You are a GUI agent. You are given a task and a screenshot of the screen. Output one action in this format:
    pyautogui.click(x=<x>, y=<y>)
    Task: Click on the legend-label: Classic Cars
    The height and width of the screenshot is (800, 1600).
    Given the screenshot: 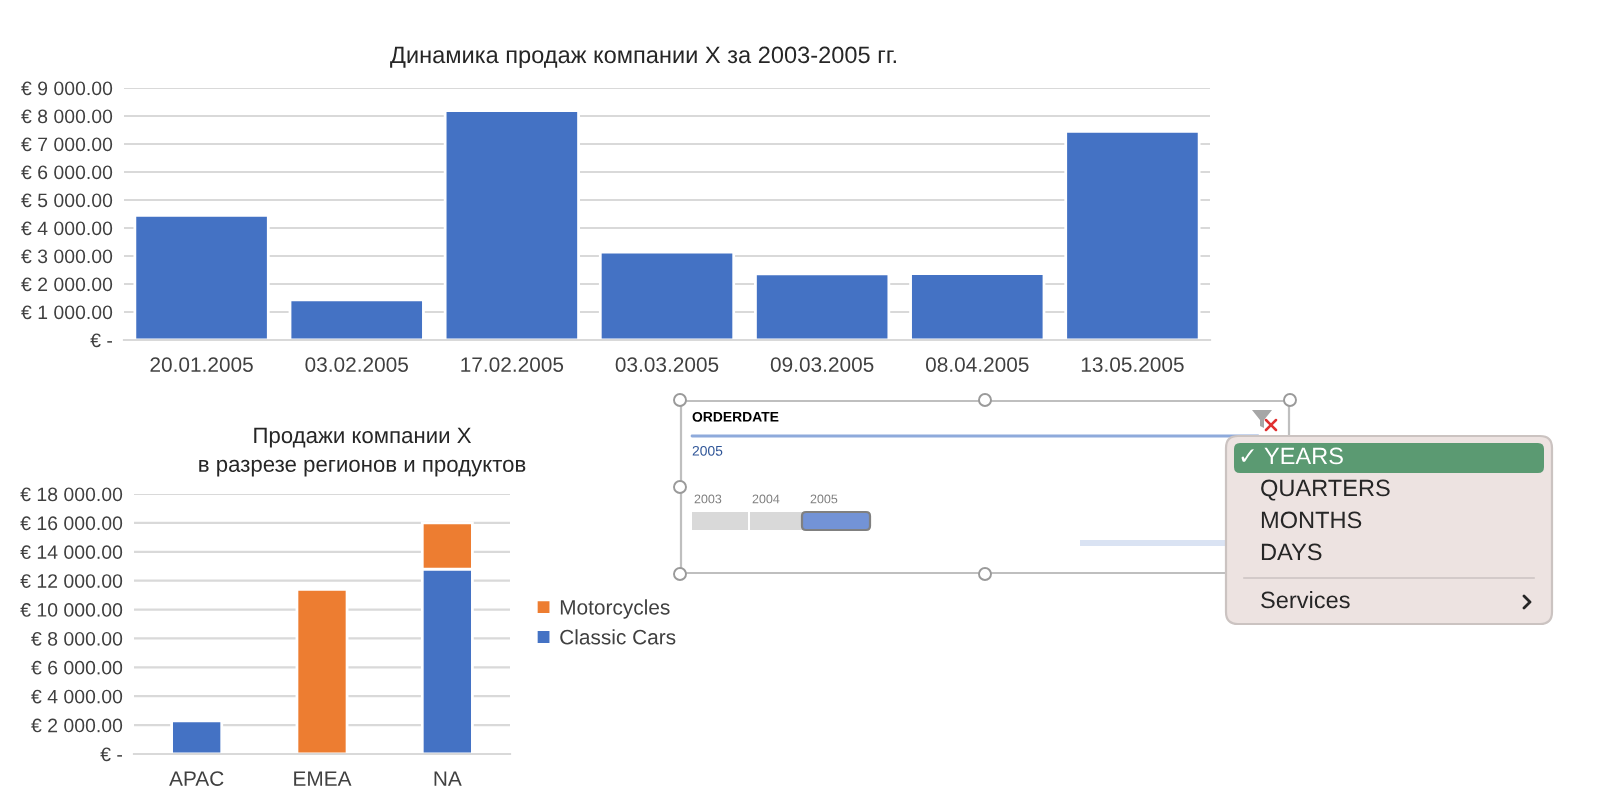 What is the action you would take?
    pyautogui.click(x=618, y=637)
    